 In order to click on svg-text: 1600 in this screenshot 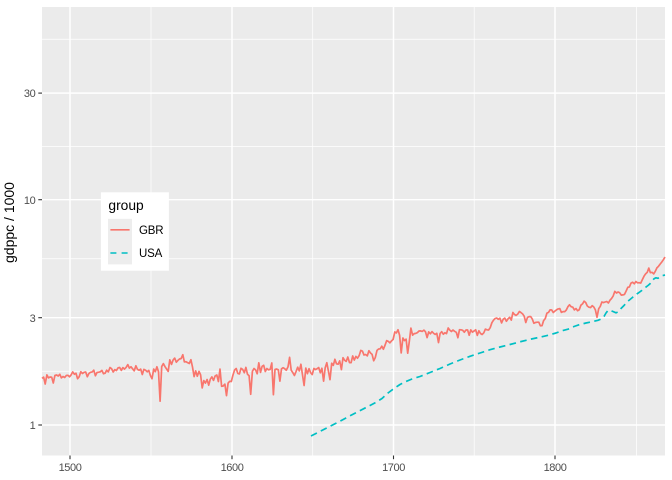, I will do `click(232, 468)`.